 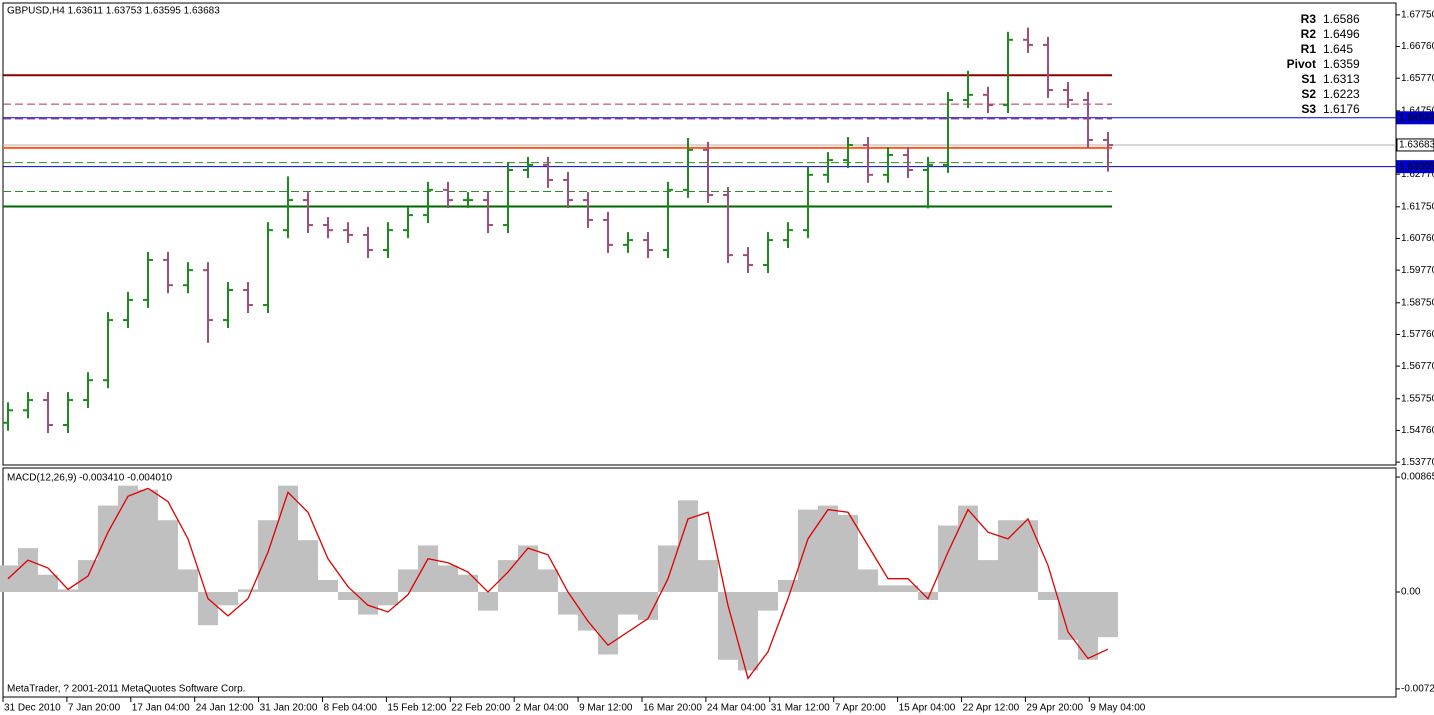 I want to click on y-tick-label: 1.65770, so click(x=1417, y=78).